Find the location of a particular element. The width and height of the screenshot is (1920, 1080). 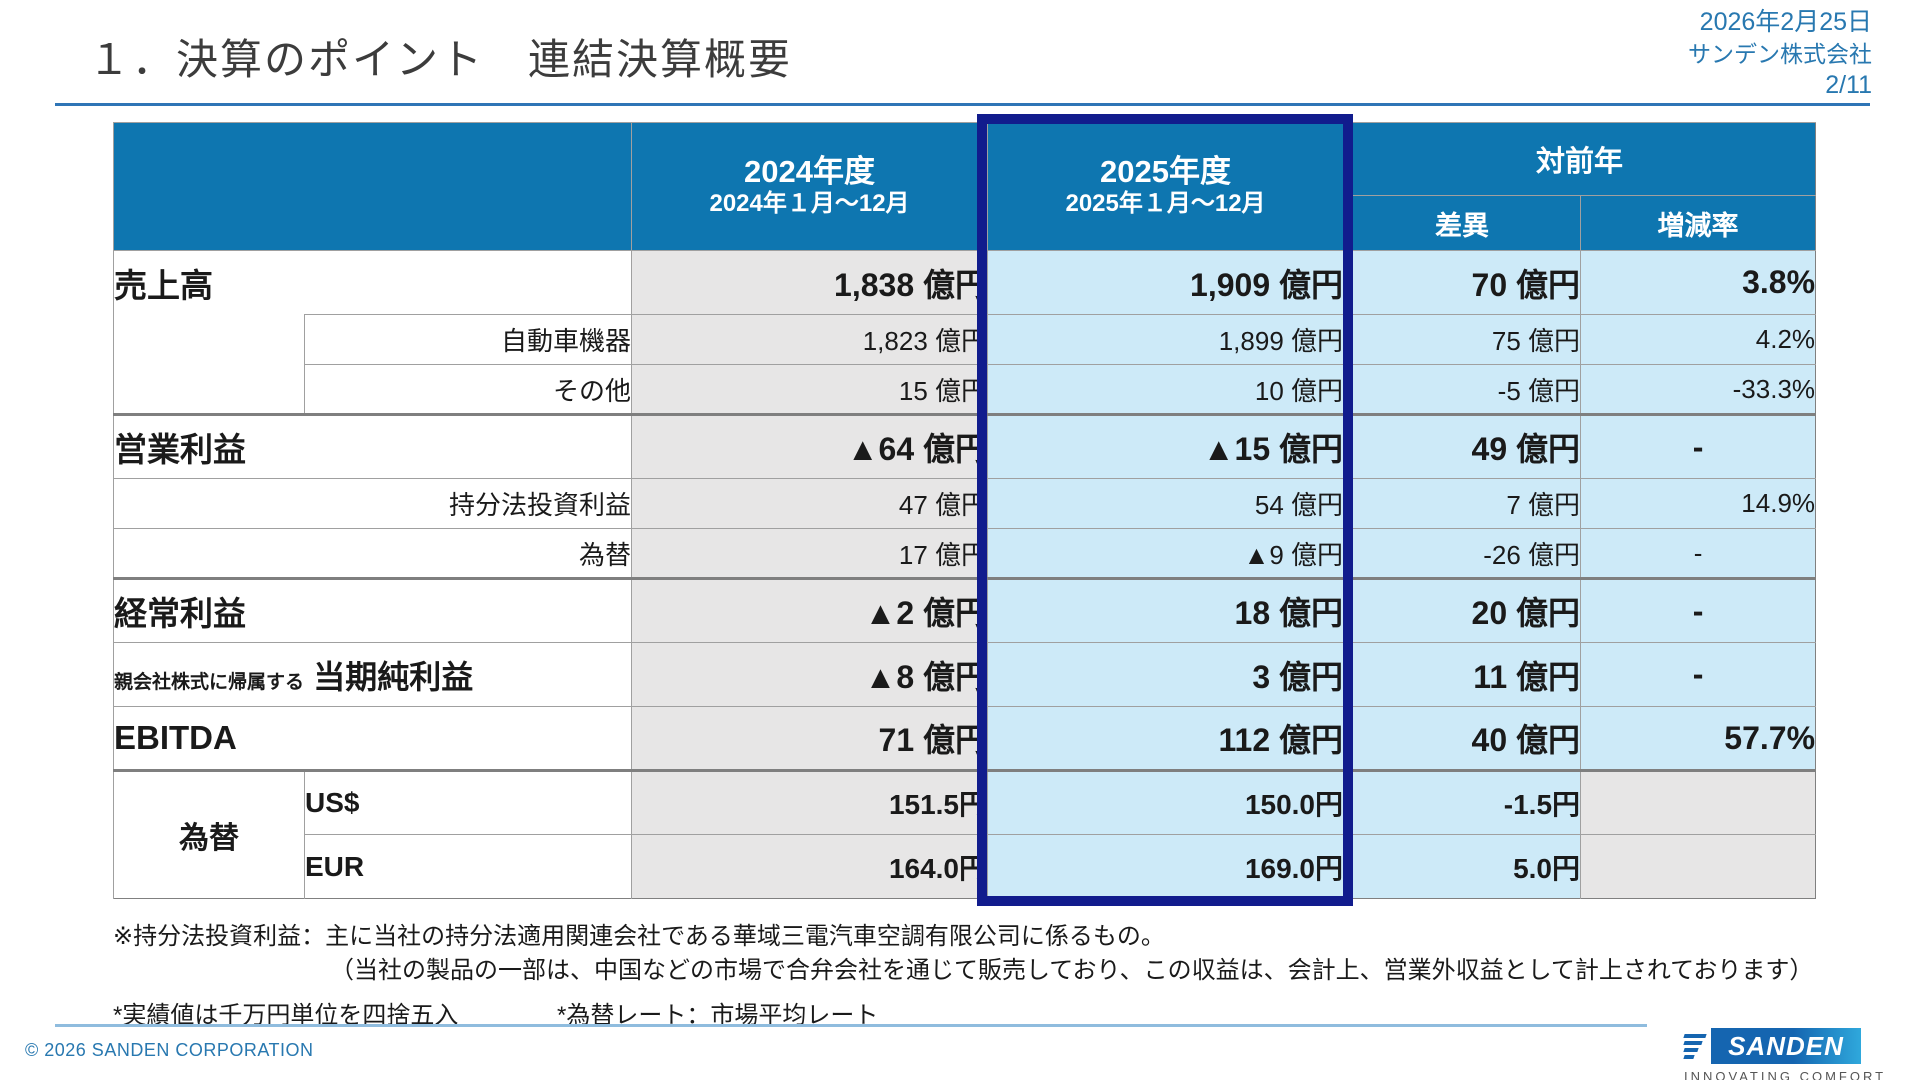

header-fy2025: 2025年度 2025年１月～12月 is located at coordinates (1165, 186).